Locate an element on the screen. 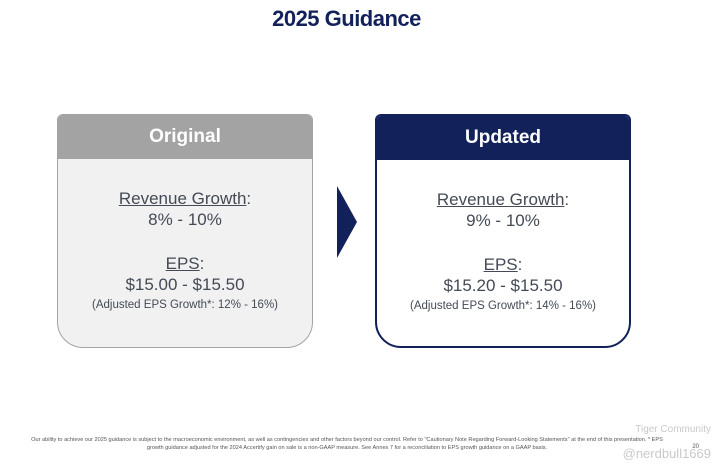 This screenshot has width=723, height=471. updated-revenue-label: Revenue Growth: is located at coordinates (503, 199).